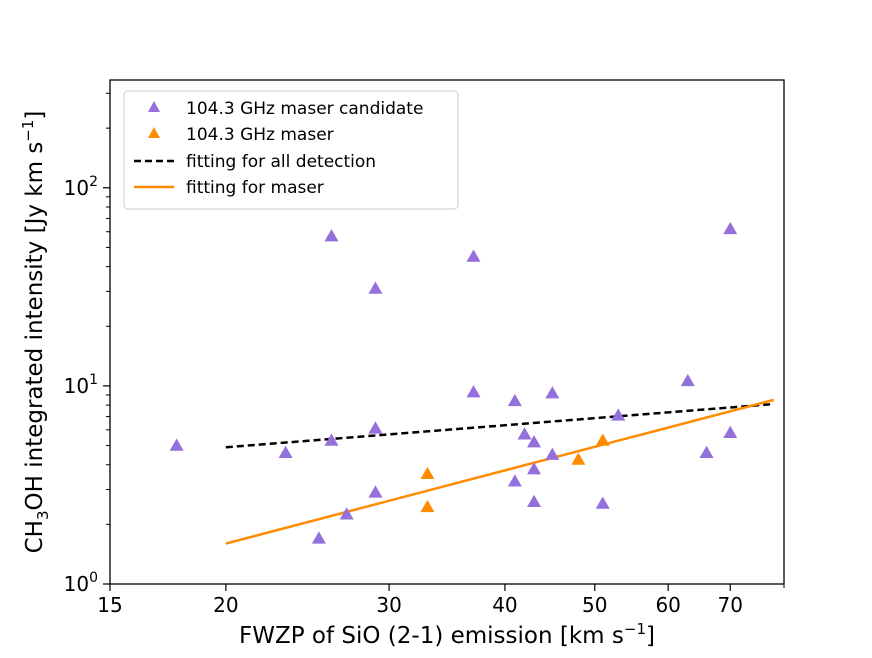 The height and width of the screenshot is (658, 872). Describe the element at coordinates (255, 188) in the screenshot. I see `legend-label-maser-fit: fitting for maser` at that location.